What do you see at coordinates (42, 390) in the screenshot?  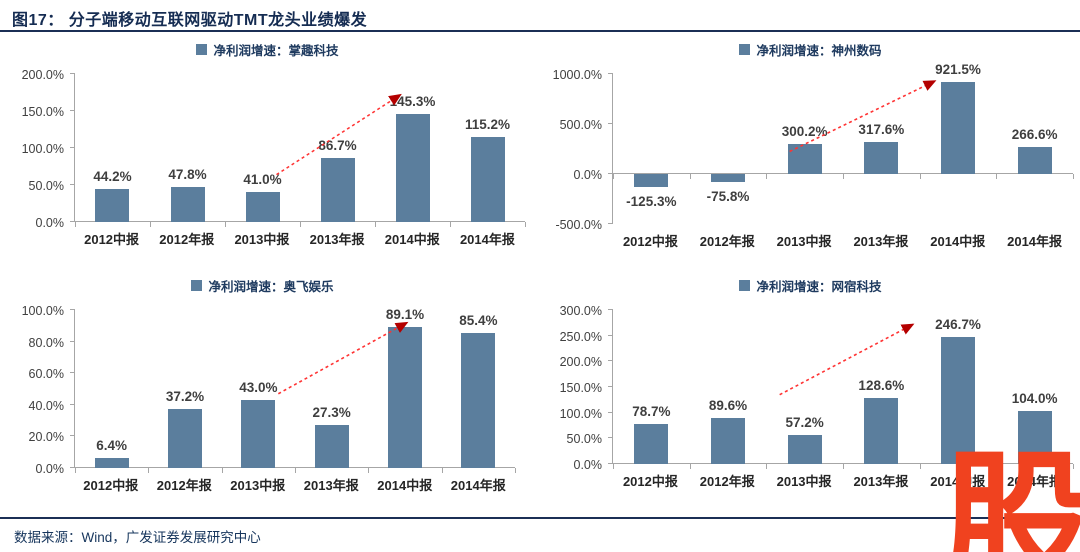 I see `y-axis: 0.0% 20.0% 40.0% 60.0% 80.0% 100.0%` at bounding box center [42, 390].